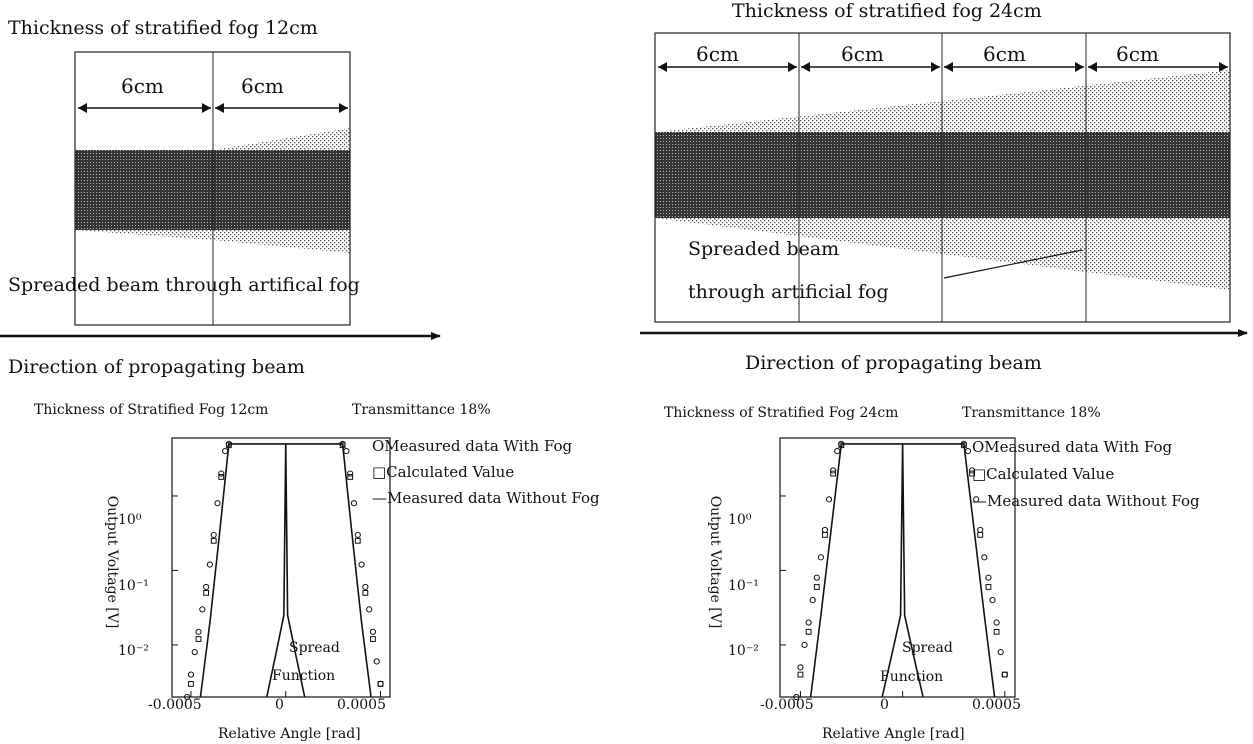 The height and width of the screenshot is (744, 1253). Describe the element at coordinates (184, 285) in the screenshot. I see `left-beam-annotation: Spreaded beam through artifical fog` at that location.